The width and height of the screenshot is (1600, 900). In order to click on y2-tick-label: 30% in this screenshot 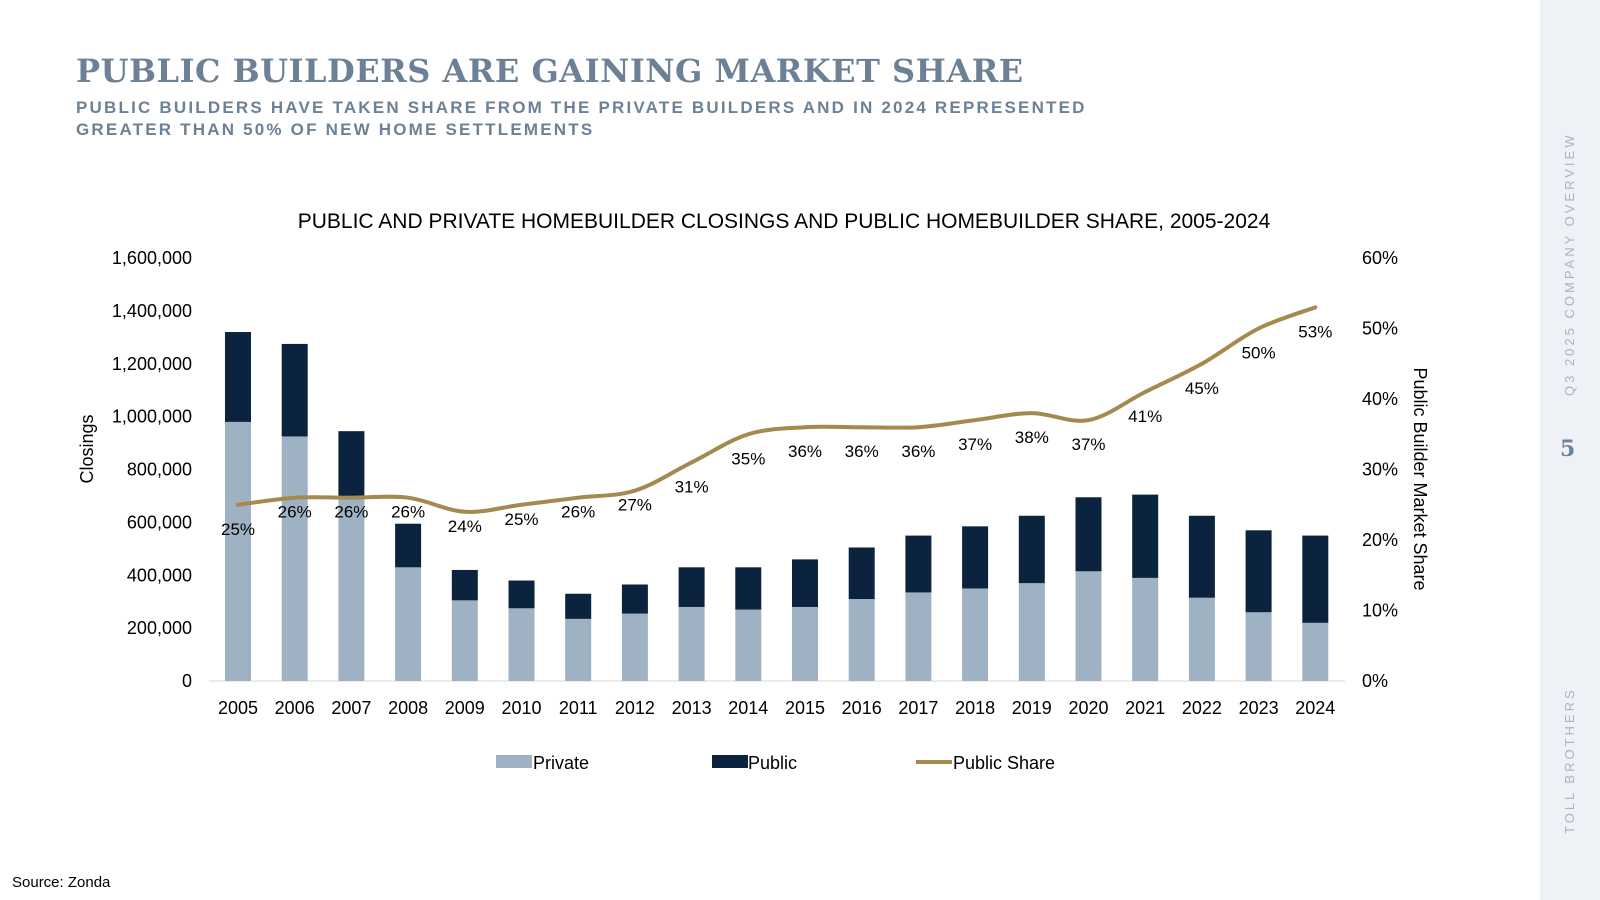, I will do `click(1380, 470)`.